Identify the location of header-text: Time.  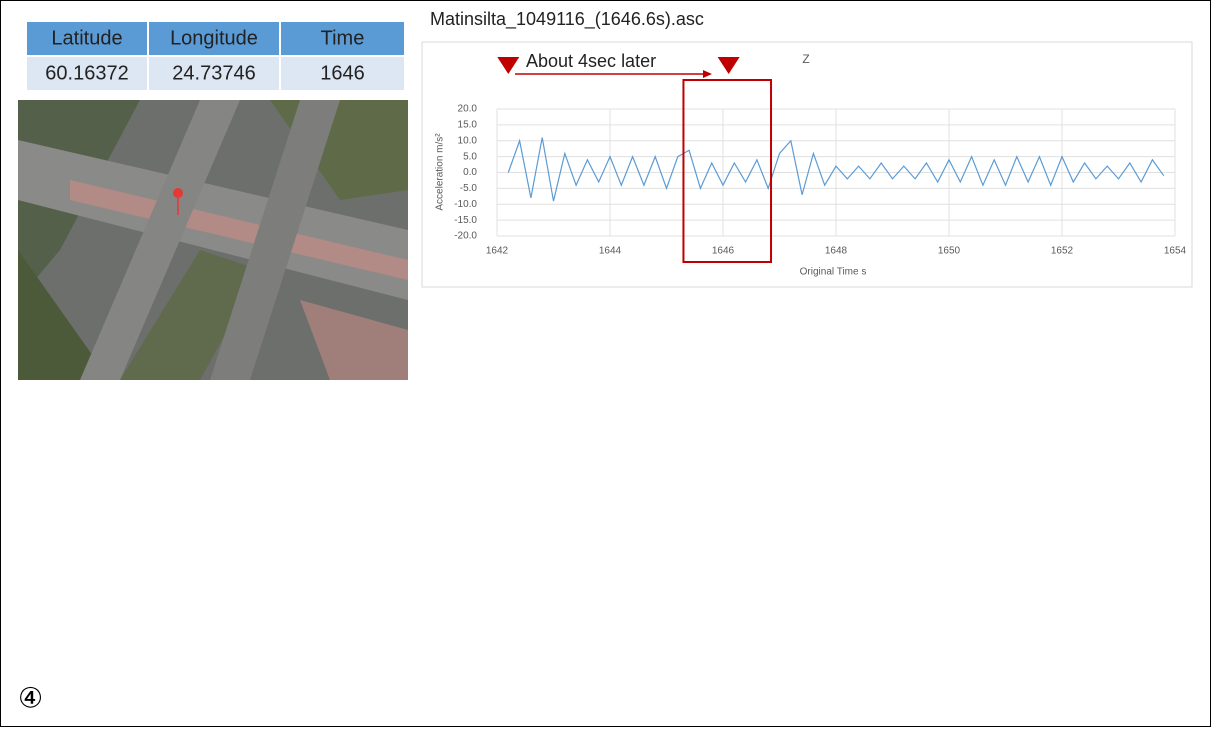
(343, 38).